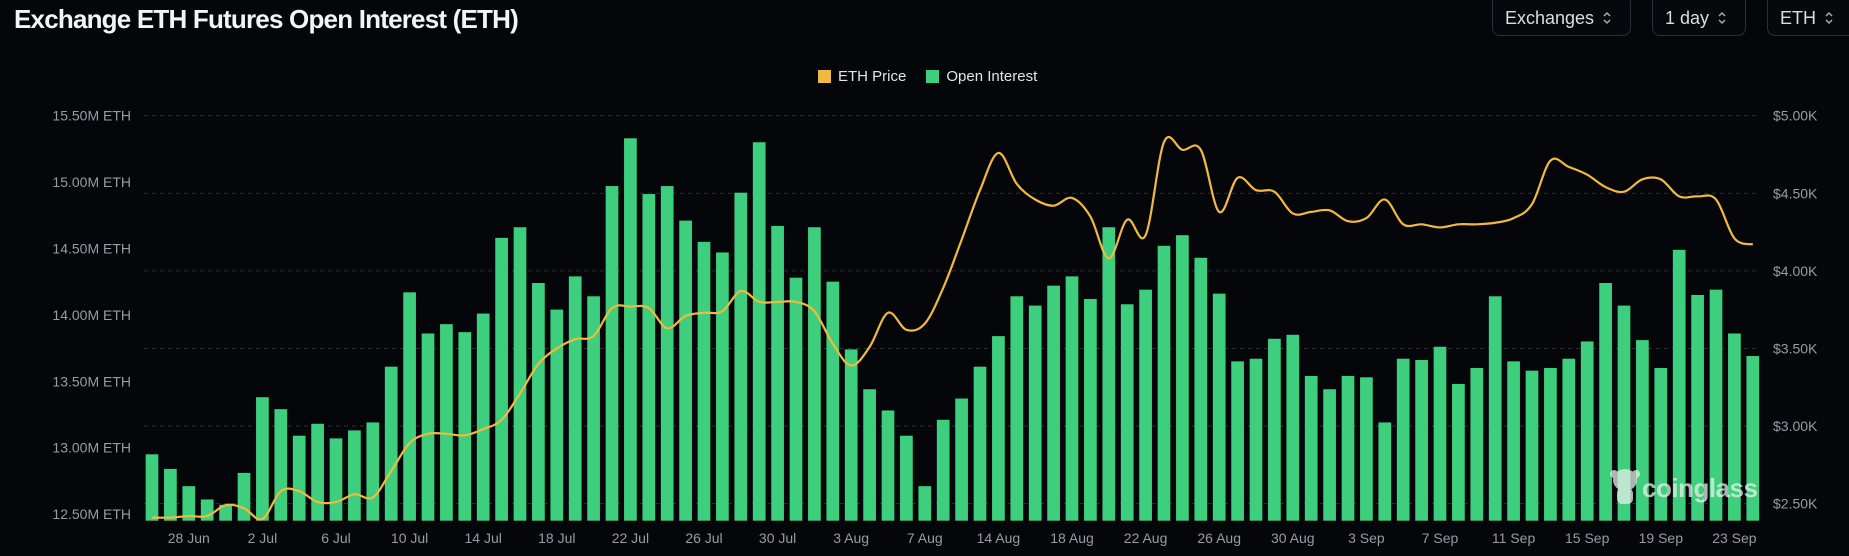 This screenshot has height=556, width=1849. Describe the element at coordinates (266, 19) in the screenshot. I see `page-title: Exchange ETH Futures Open Interest (ETH)` at that location.